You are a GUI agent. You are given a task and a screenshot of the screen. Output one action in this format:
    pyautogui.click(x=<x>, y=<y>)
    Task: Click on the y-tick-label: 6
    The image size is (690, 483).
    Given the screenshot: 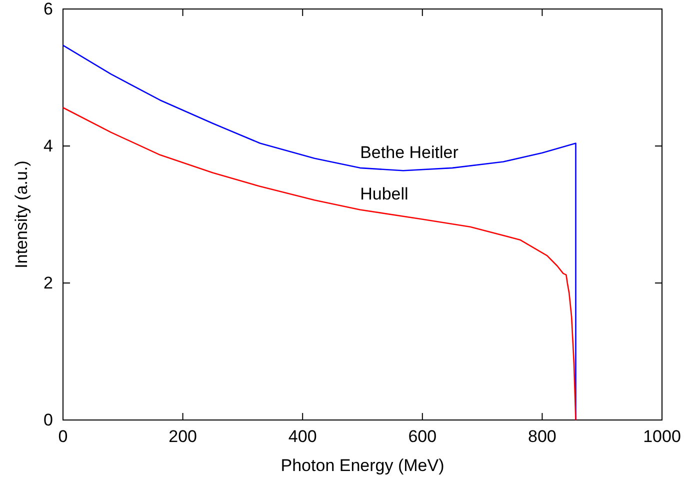 What is the action you would take?
    pyautogui.click(x=48, y=9)
    